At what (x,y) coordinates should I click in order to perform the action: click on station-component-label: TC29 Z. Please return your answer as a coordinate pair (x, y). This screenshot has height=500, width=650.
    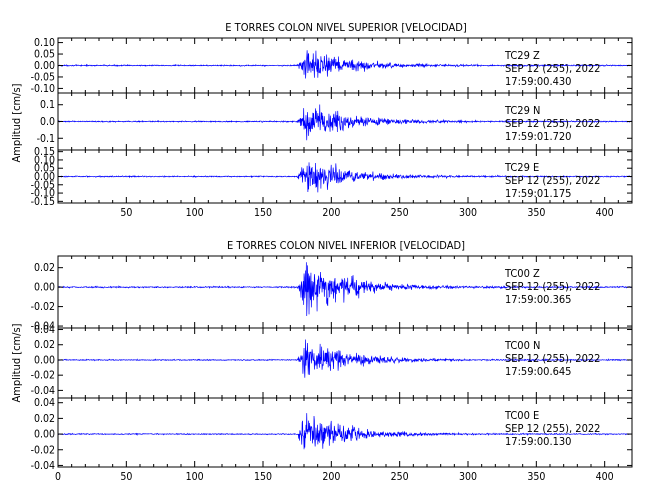
    Looking at the image, I should click on (522, 55).